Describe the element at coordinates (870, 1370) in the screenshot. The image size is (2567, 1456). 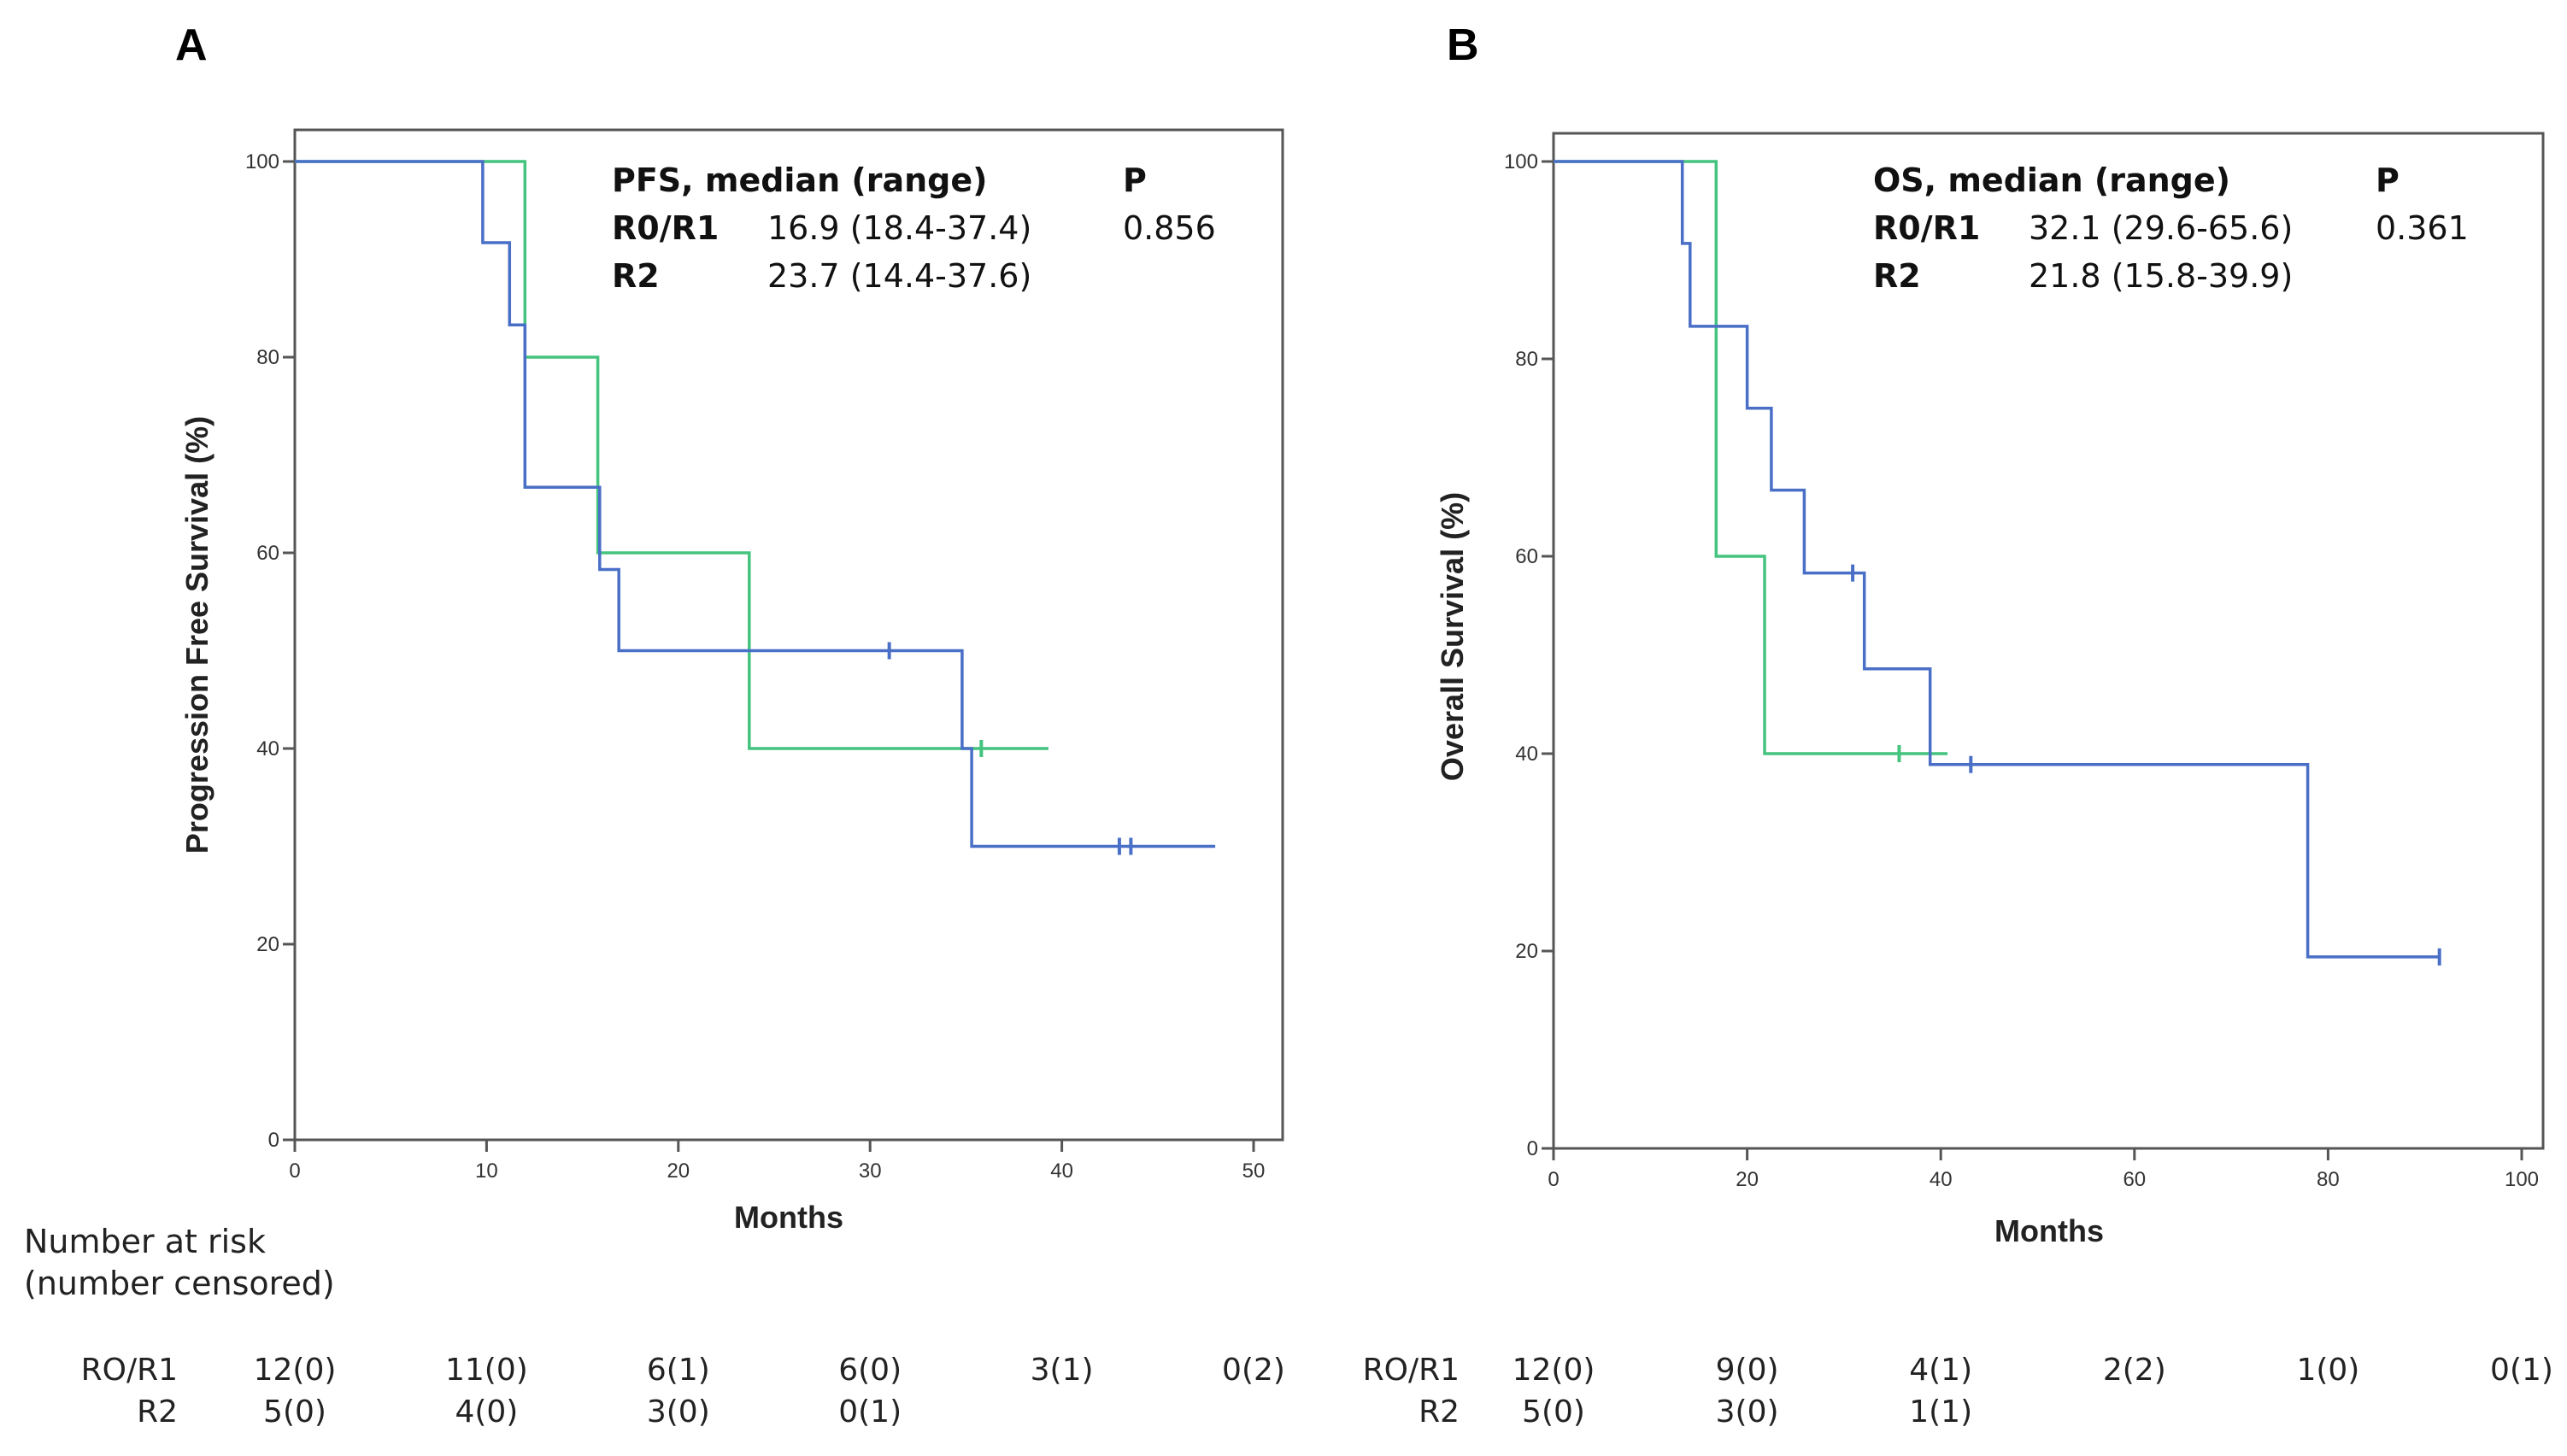
I see `risk-a-ror1-value-3: 6(0)` at that location.